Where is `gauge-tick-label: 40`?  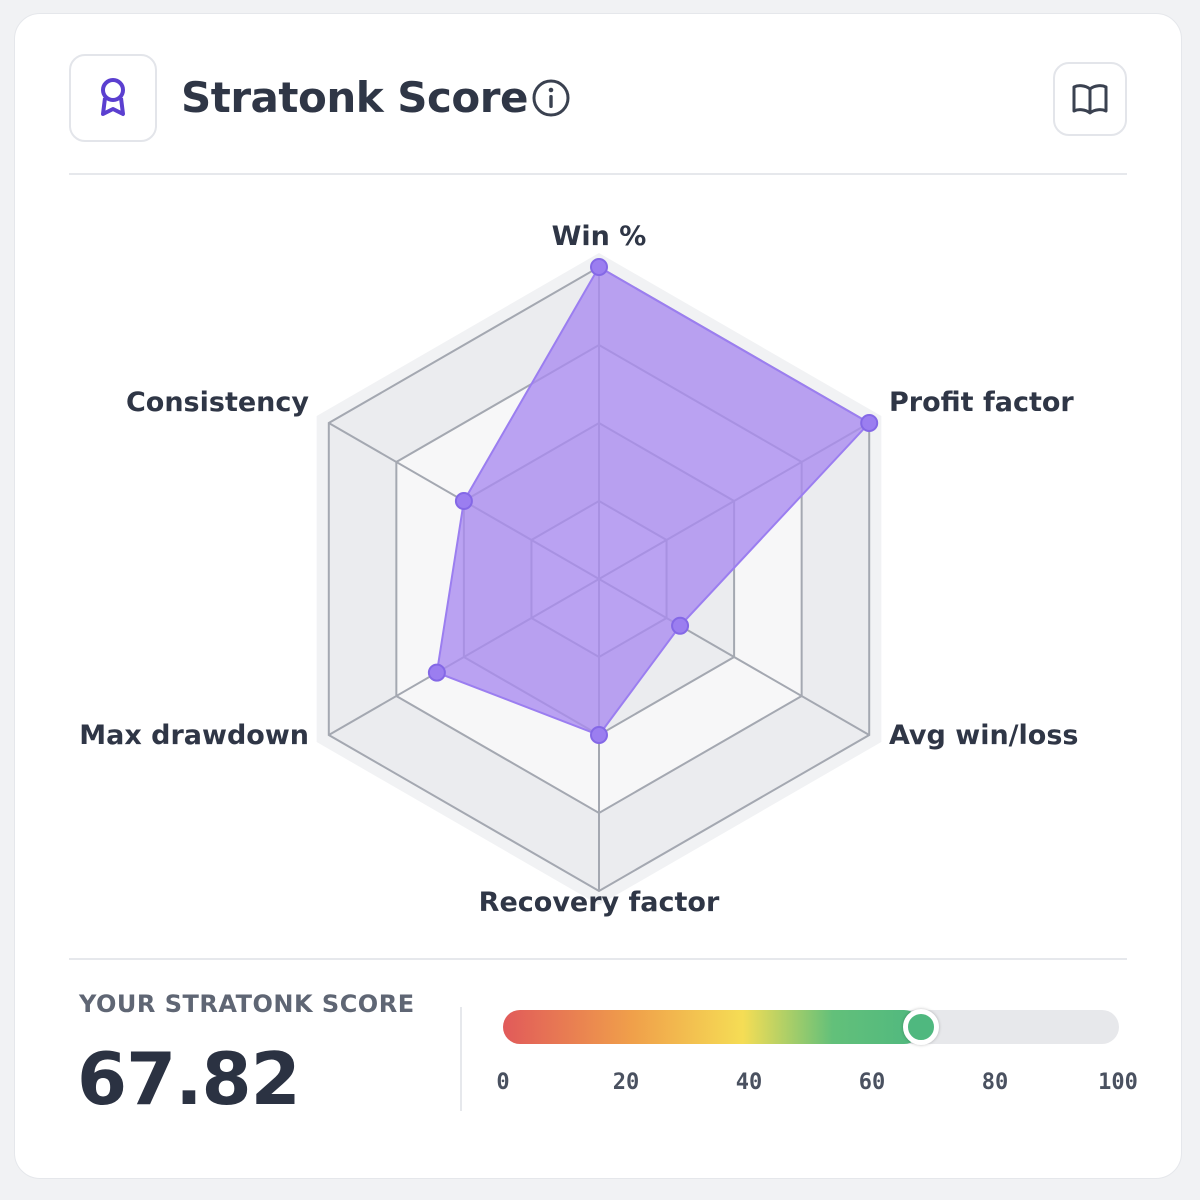
gauge-tick-label: 40 is located at coordinates (749, 1082).